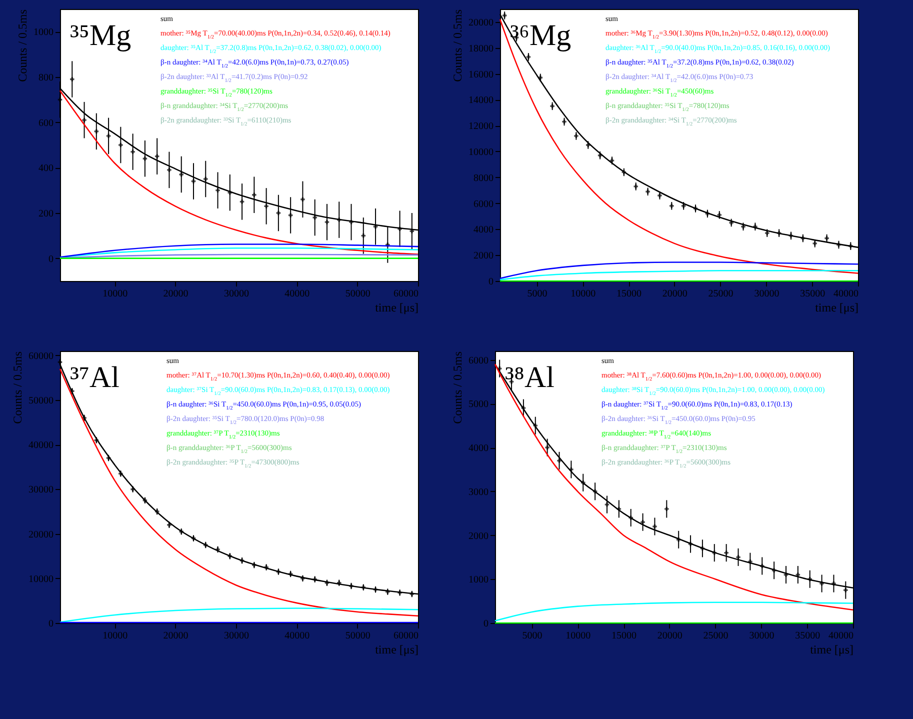 The width and height of the screenshot is (913, 719). Describe the element at coordinates (481, 100) in the screenshot. I see `y-tick-label: 14000` at that location.